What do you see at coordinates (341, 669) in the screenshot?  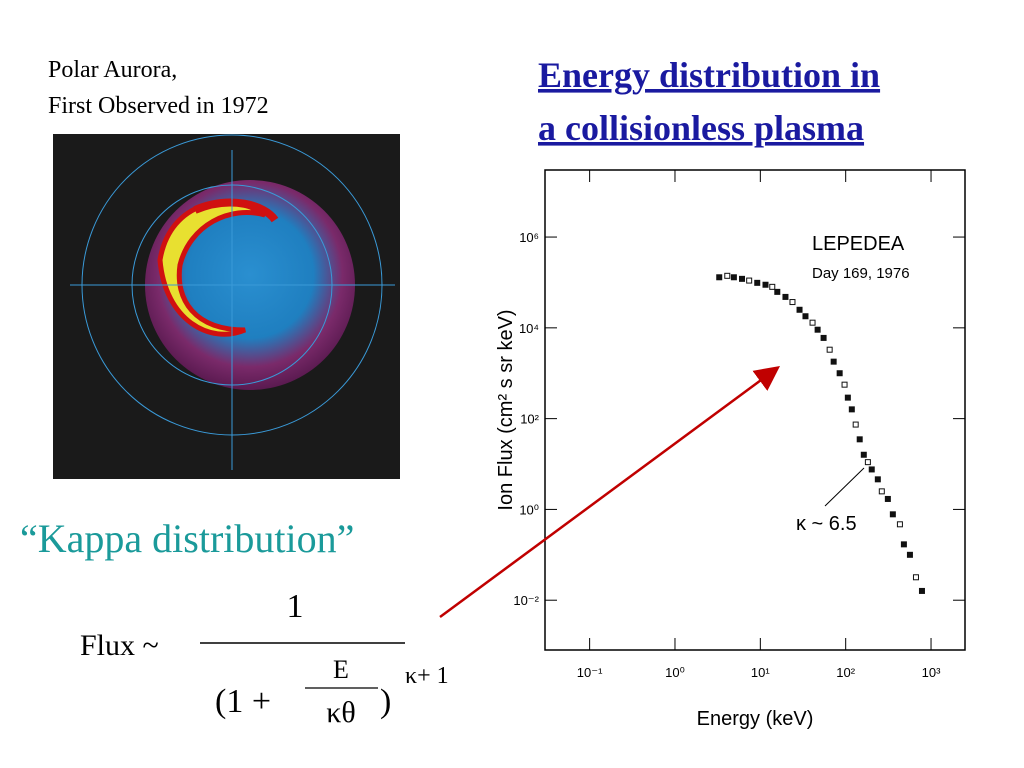 I see `inner-numerator: E` at bounding box center [341, 669].